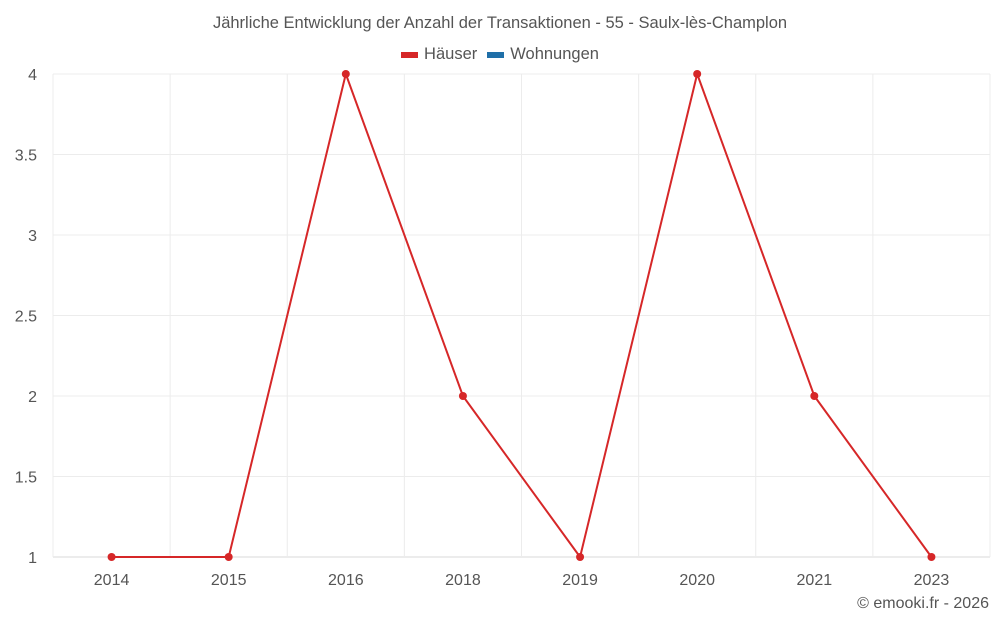 Image resolution: width=1000 pixels, height=625 pixels. Describe the element at coordinates (932, 580) in the screenshot. I see `x-tick-label: 2023` at that location.